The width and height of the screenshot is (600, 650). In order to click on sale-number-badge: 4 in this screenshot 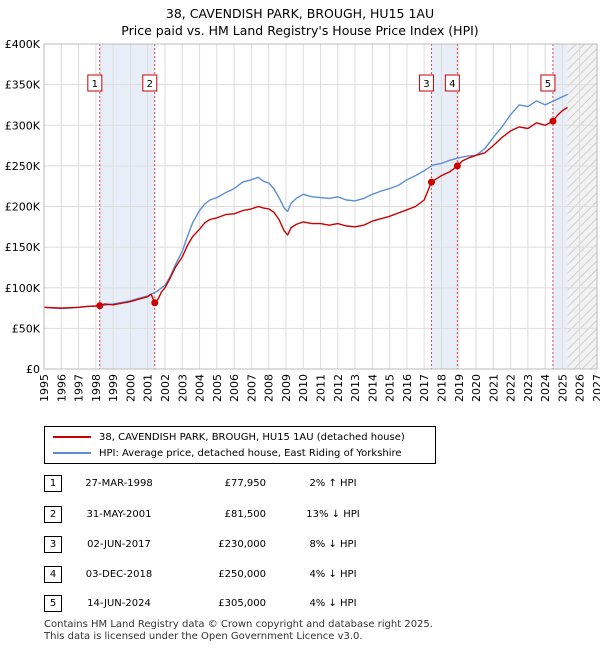, I will do `click(53, 574)`.